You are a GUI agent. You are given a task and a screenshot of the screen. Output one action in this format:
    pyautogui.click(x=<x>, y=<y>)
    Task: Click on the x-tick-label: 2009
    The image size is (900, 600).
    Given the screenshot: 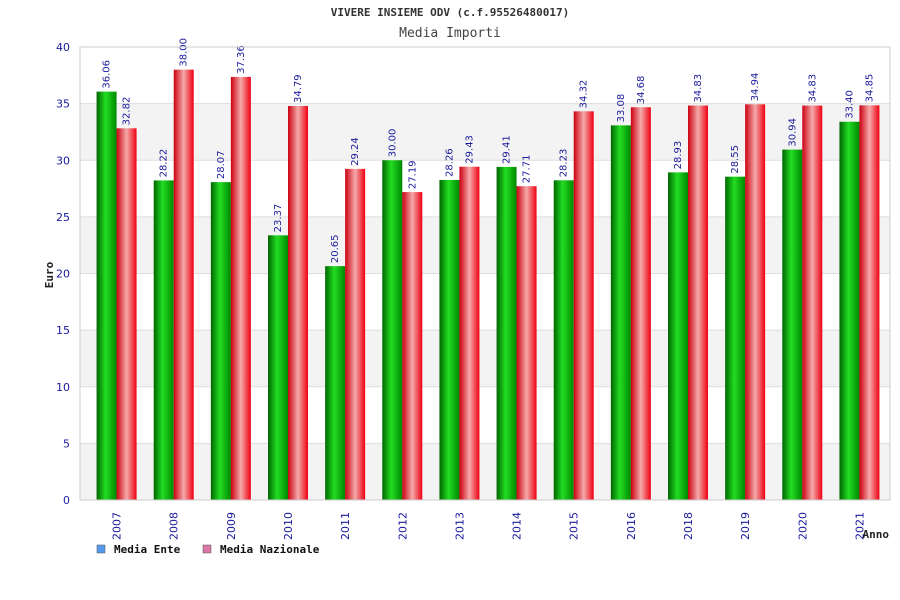 What is the action you would take?
    pyautogui.click(x=231, y=526)
    